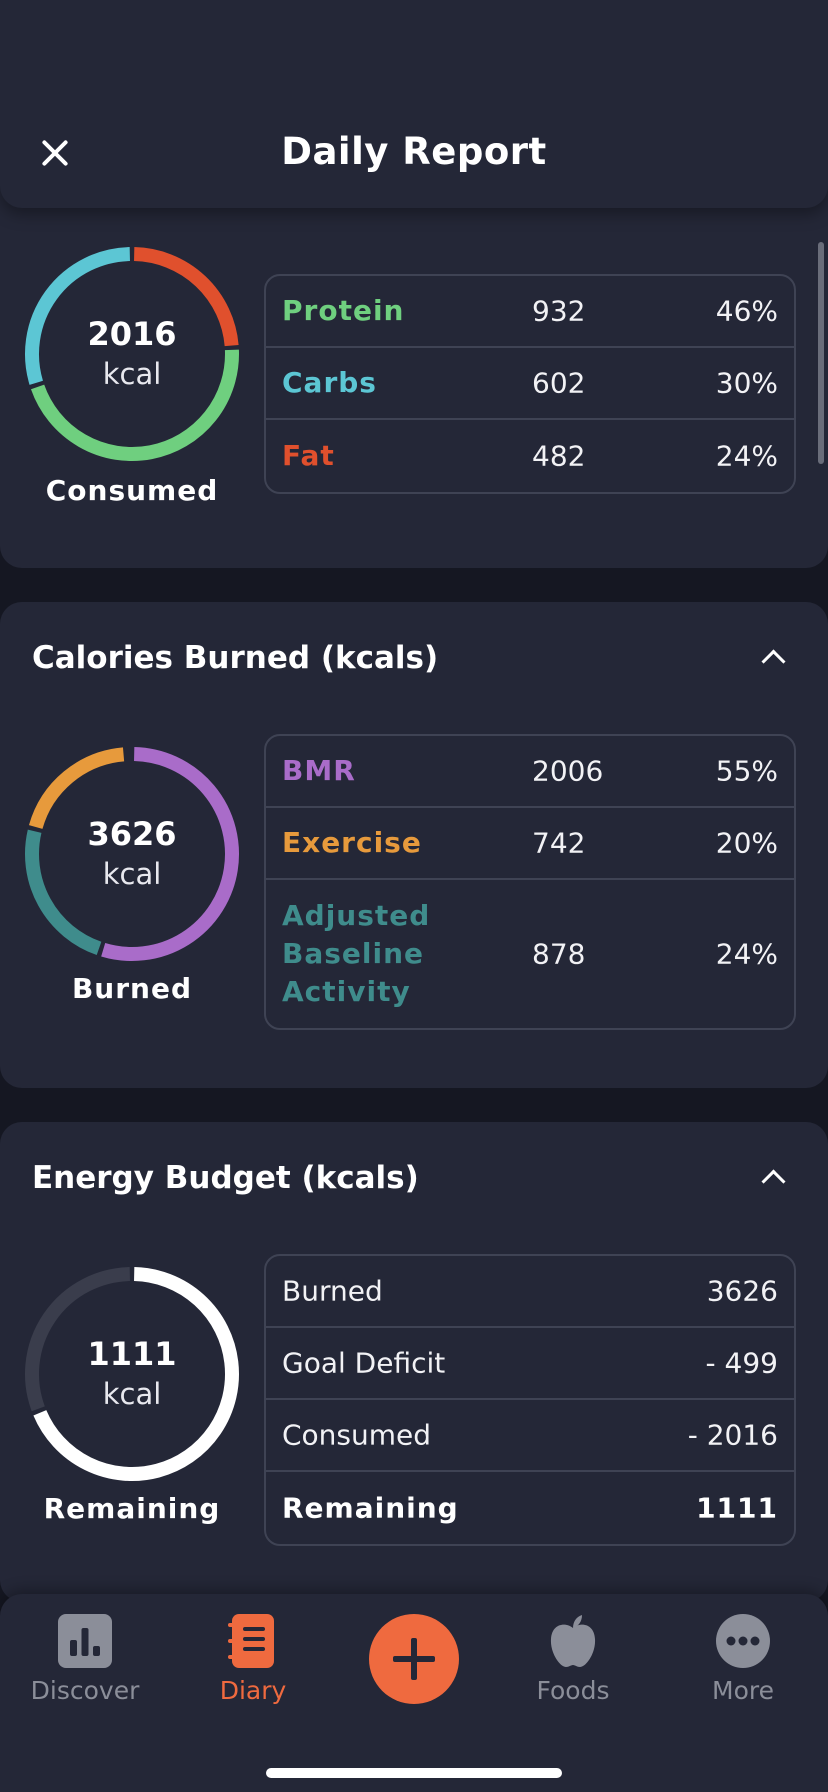  I want to click on exercise-label: Exercise, so click(352, 842).